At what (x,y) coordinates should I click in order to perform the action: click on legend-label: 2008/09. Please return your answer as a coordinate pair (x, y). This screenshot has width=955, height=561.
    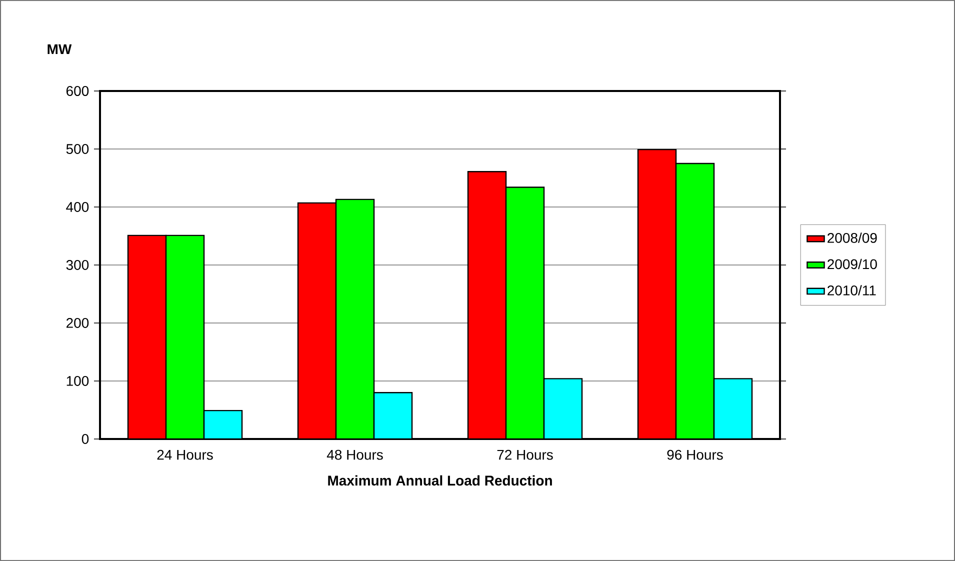
    Looking at the image, I should click on (852, 237).